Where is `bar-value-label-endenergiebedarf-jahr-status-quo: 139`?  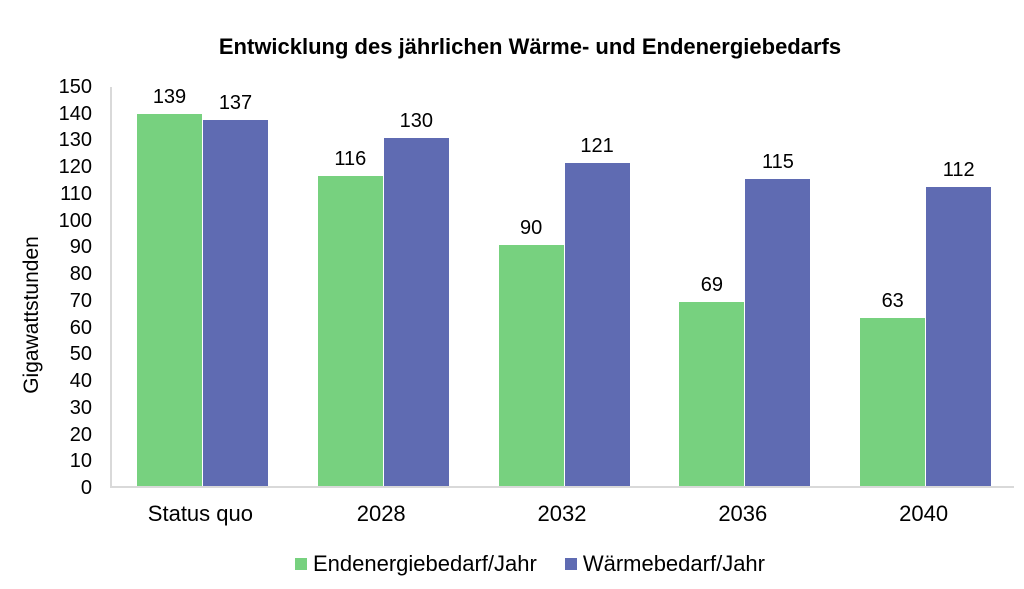 bar-value-label-endenergiebedarf-jahr-status-quo: 139 is located at coordinates (169, 97).